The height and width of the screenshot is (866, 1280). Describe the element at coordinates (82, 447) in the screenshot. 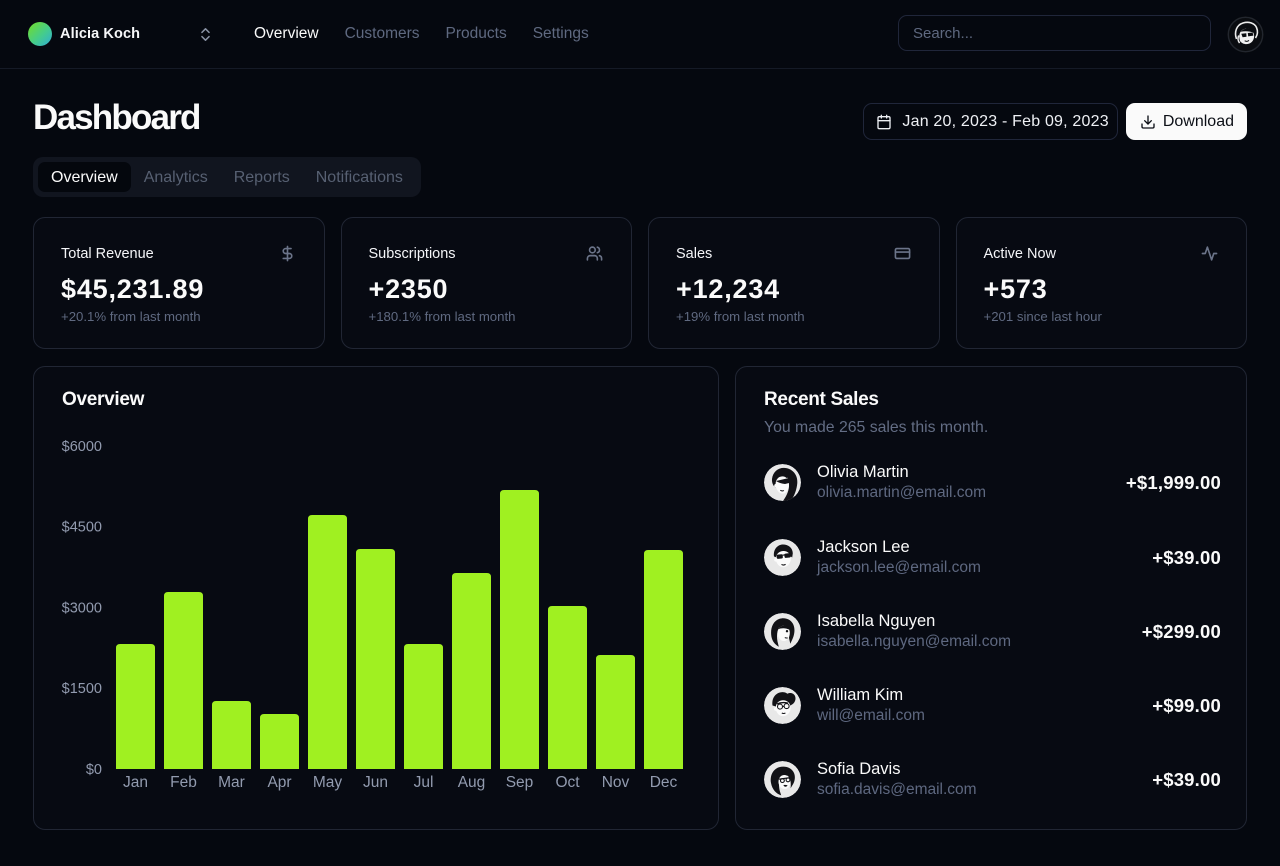

I see `svg-text: $6000` at that location.